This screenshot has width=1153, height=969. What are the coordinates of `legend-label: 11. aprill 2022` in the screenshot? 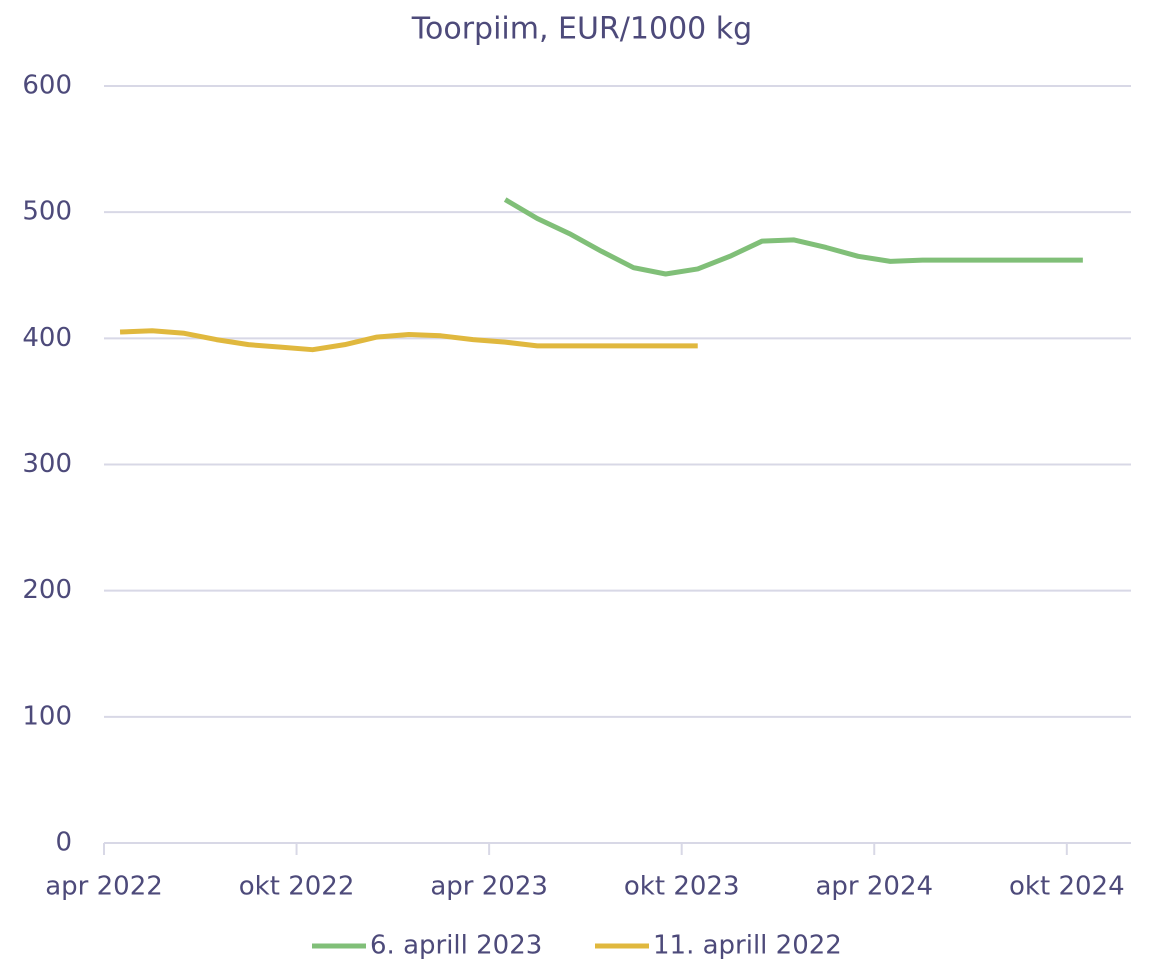 It's located at (747, 946).